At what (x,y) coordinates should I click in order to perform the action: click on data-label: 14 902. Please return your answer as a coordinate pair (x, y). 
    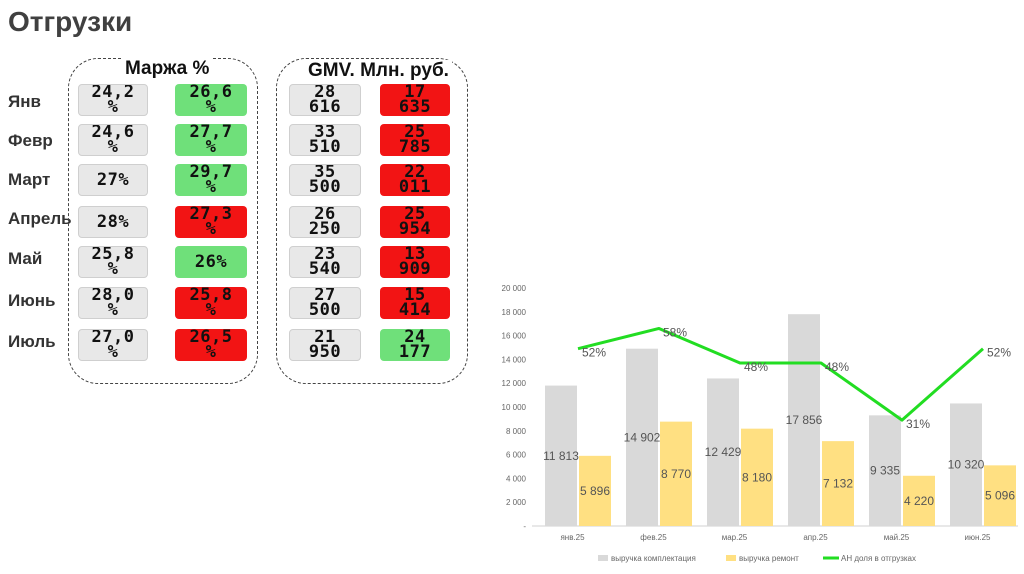
    Looking at the image, I should click on (642, 437).